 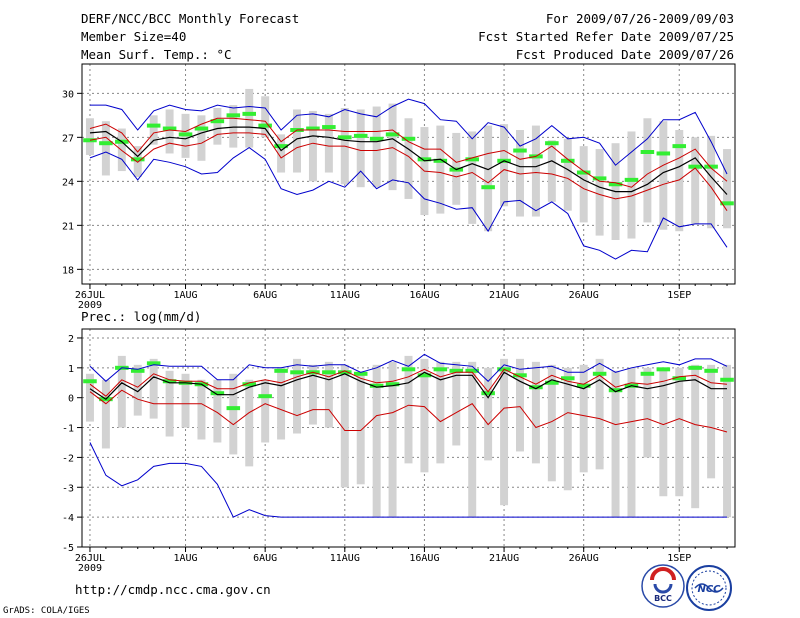 I want to click on precip-panel-title: Prec.: log(mm/d), so click(x=141, y=316).